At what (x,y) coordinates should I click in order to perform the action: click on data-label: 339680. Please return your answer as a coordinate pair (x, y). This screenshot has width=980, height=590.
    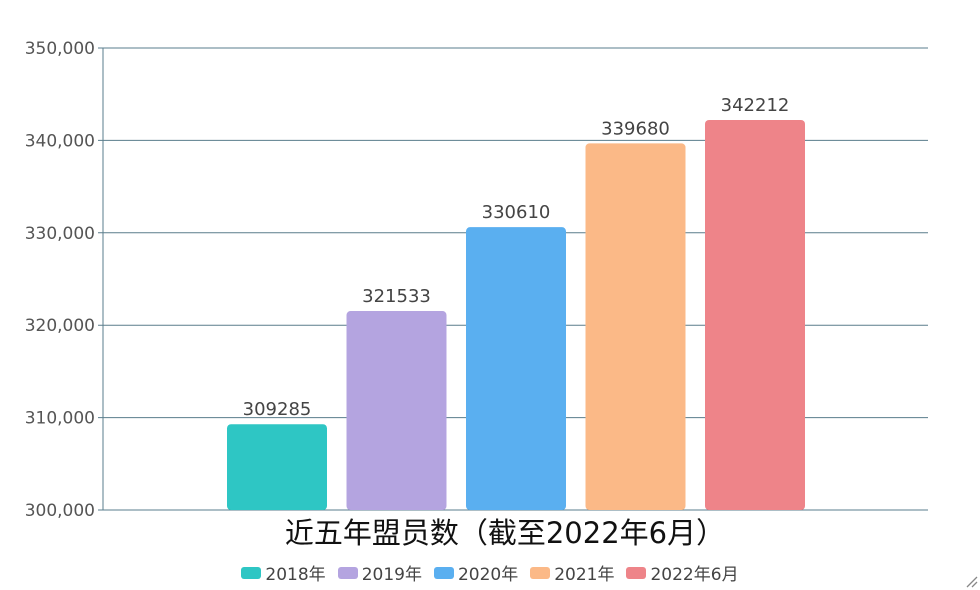
    Looking at the image, I should click on (635, 128).